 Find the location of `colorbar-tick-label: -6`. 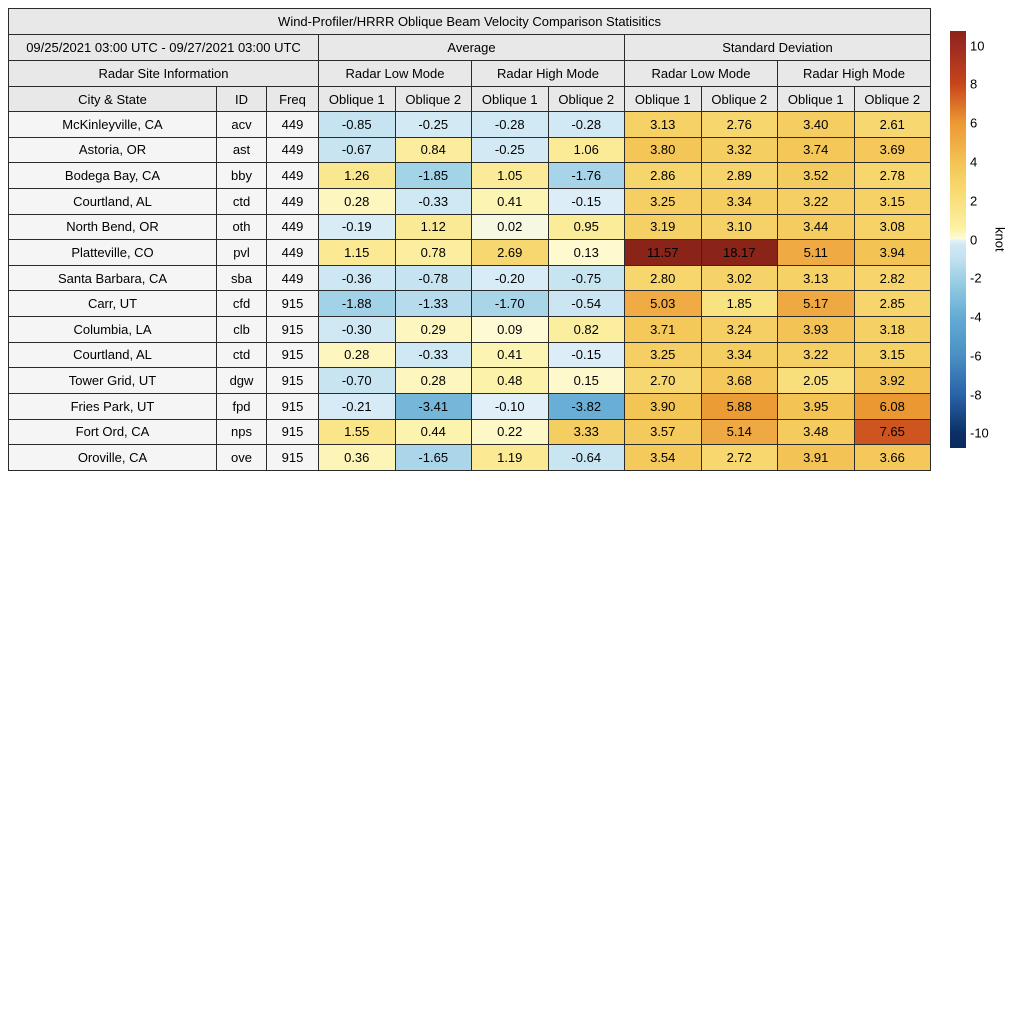

colorbar-tick-label: -6 is located at coordinates (976, 356).